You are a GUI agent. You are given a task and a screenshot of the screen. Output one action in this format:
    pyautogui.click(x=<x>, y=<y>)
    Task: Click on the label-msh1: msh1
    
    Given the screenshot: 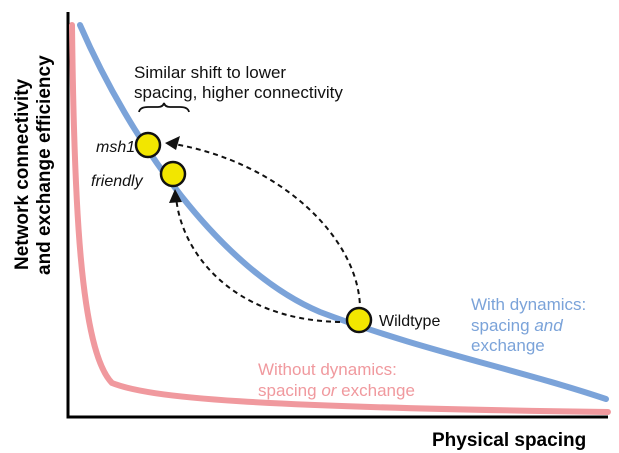 What is the action you would take?
    pyautogui.click(x=115, y=147)
    